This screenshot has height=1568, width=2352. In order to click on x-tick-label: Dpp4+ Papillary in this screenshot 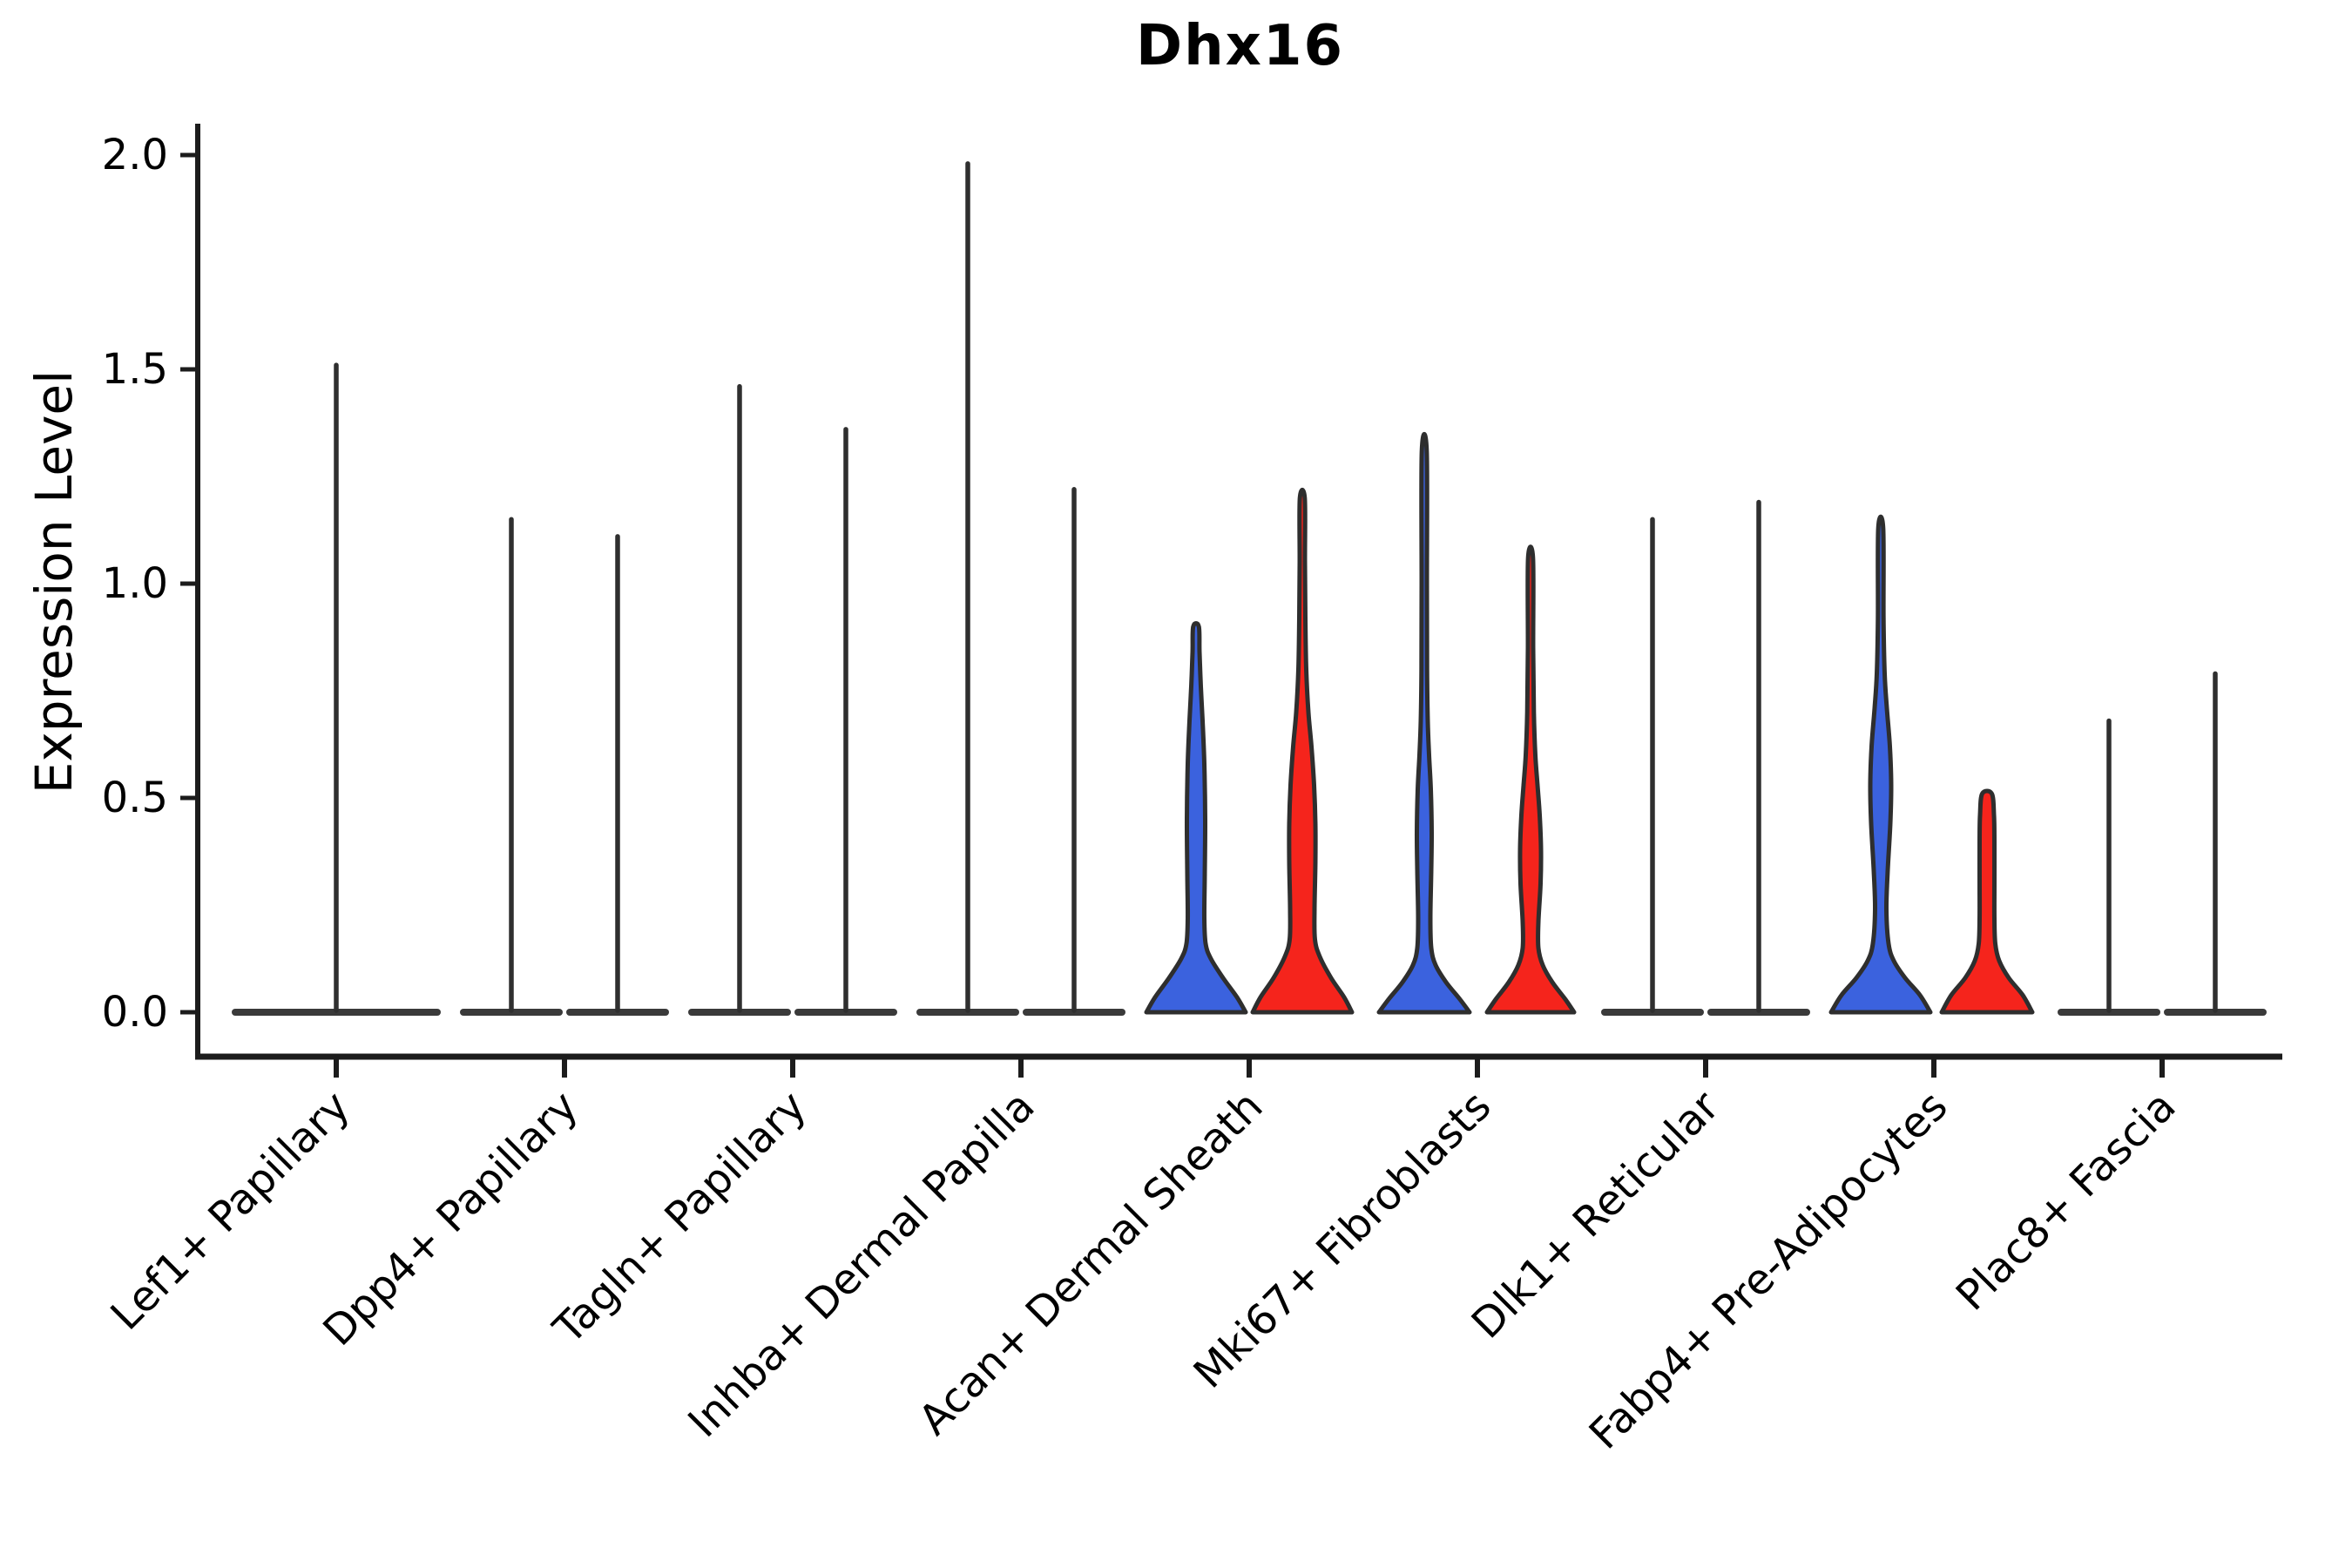, I will do `click(450, 1218)`.